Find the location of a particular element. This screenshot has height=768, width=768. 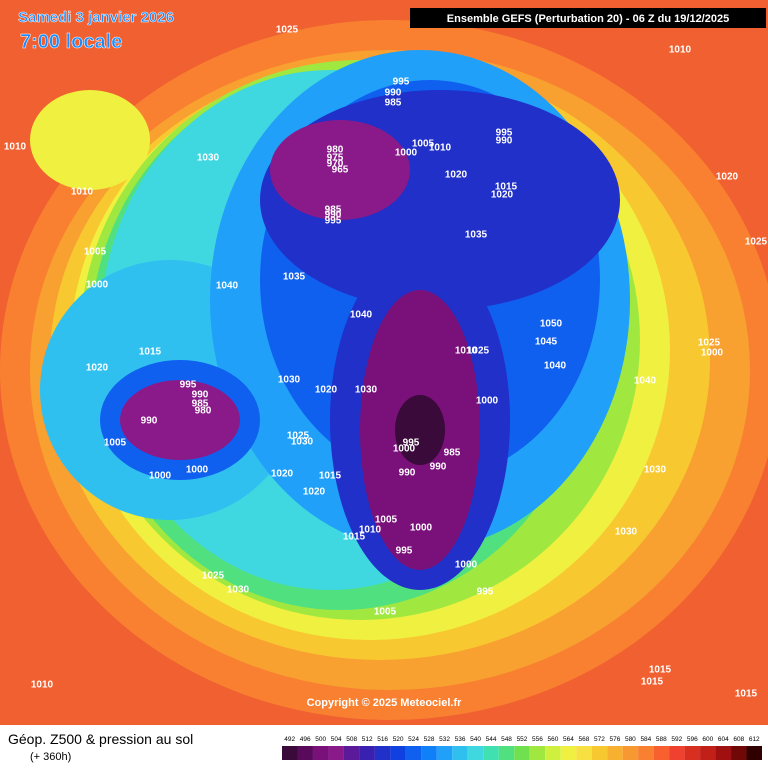

legend-label: 596 is located at coordinates (692, 739).